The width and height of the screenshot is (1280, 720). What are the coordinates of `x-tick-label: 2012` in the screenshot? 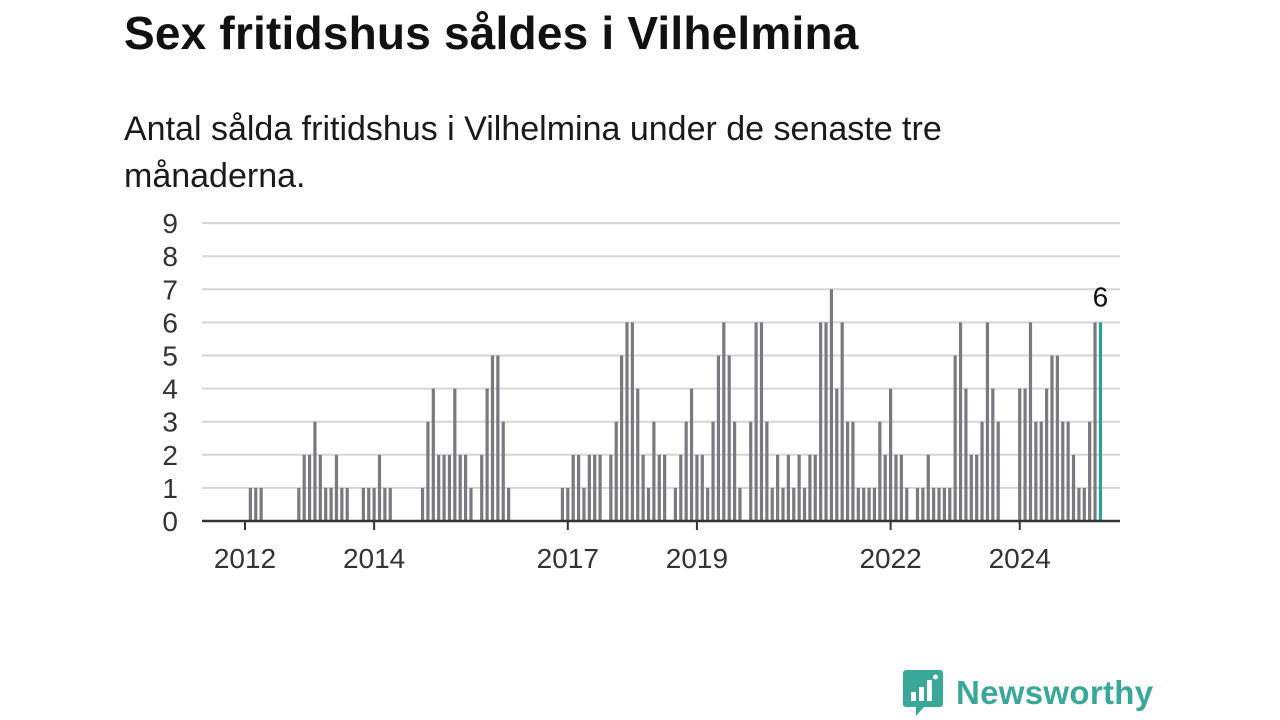 It's located at (245, 558).